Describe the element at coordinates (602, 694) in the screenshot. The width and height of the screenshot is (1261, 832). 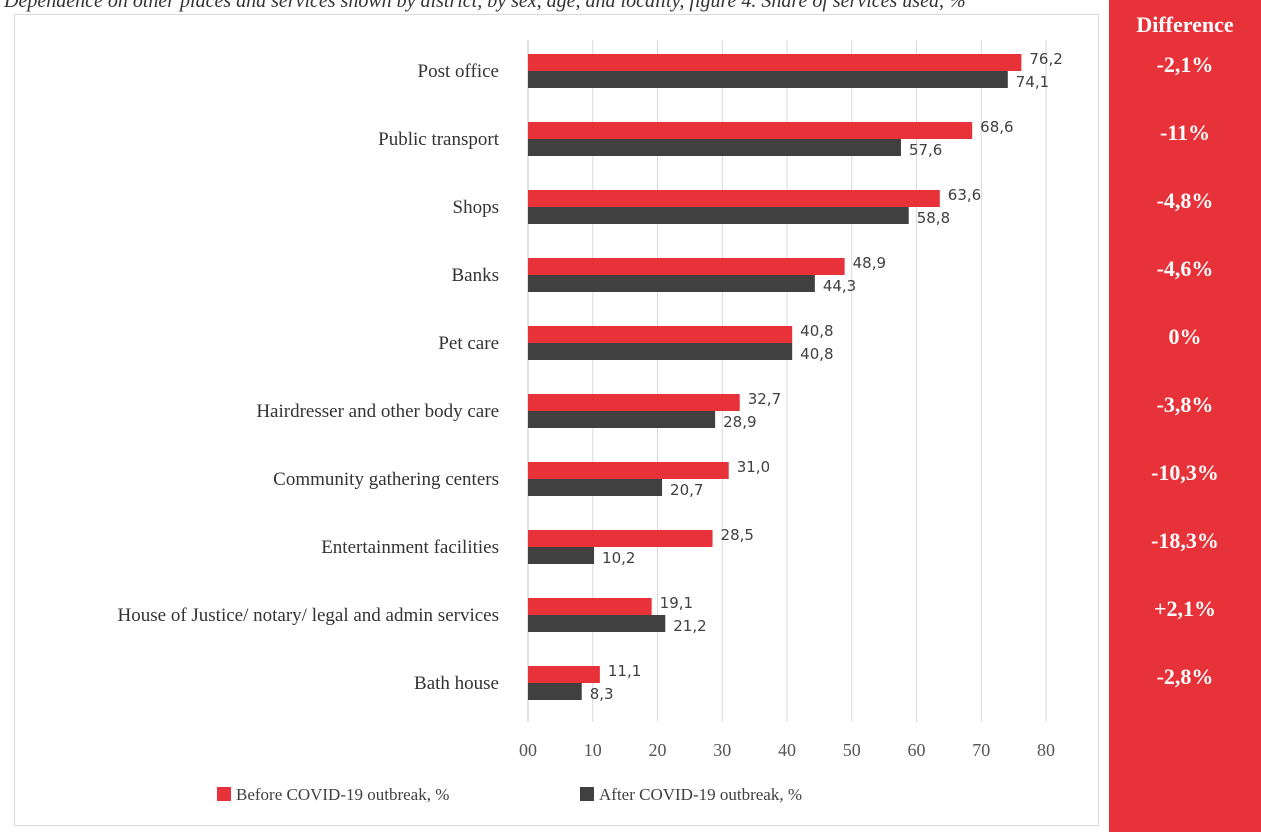
I see `data-label: 8,3` at that location.